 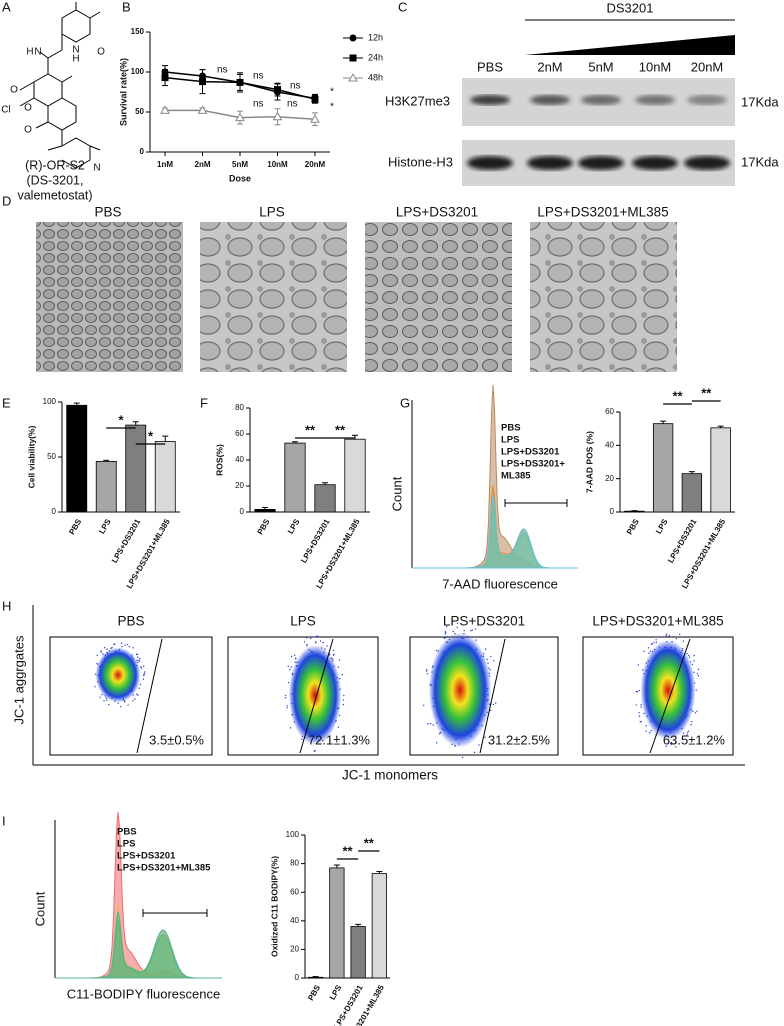 What do you see at coordinates (272, 212) in the screenshot?
I see `micrograph-label: LPS` at bounding box center [272, 212].